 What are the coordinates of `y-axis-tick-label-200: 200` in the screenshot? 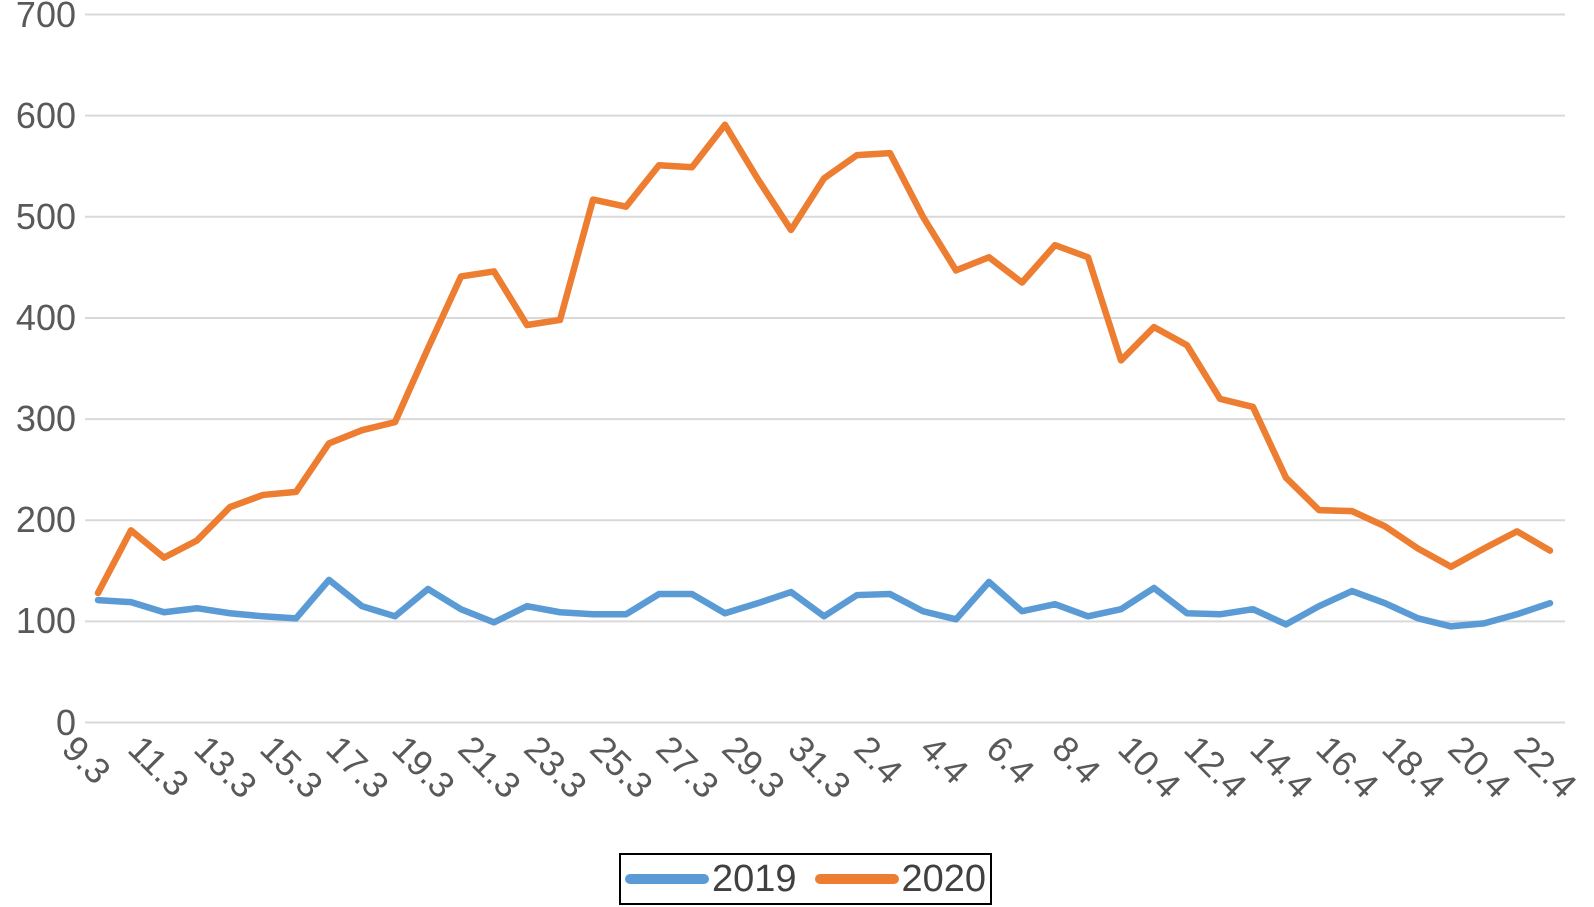 It's located at (45, 520).